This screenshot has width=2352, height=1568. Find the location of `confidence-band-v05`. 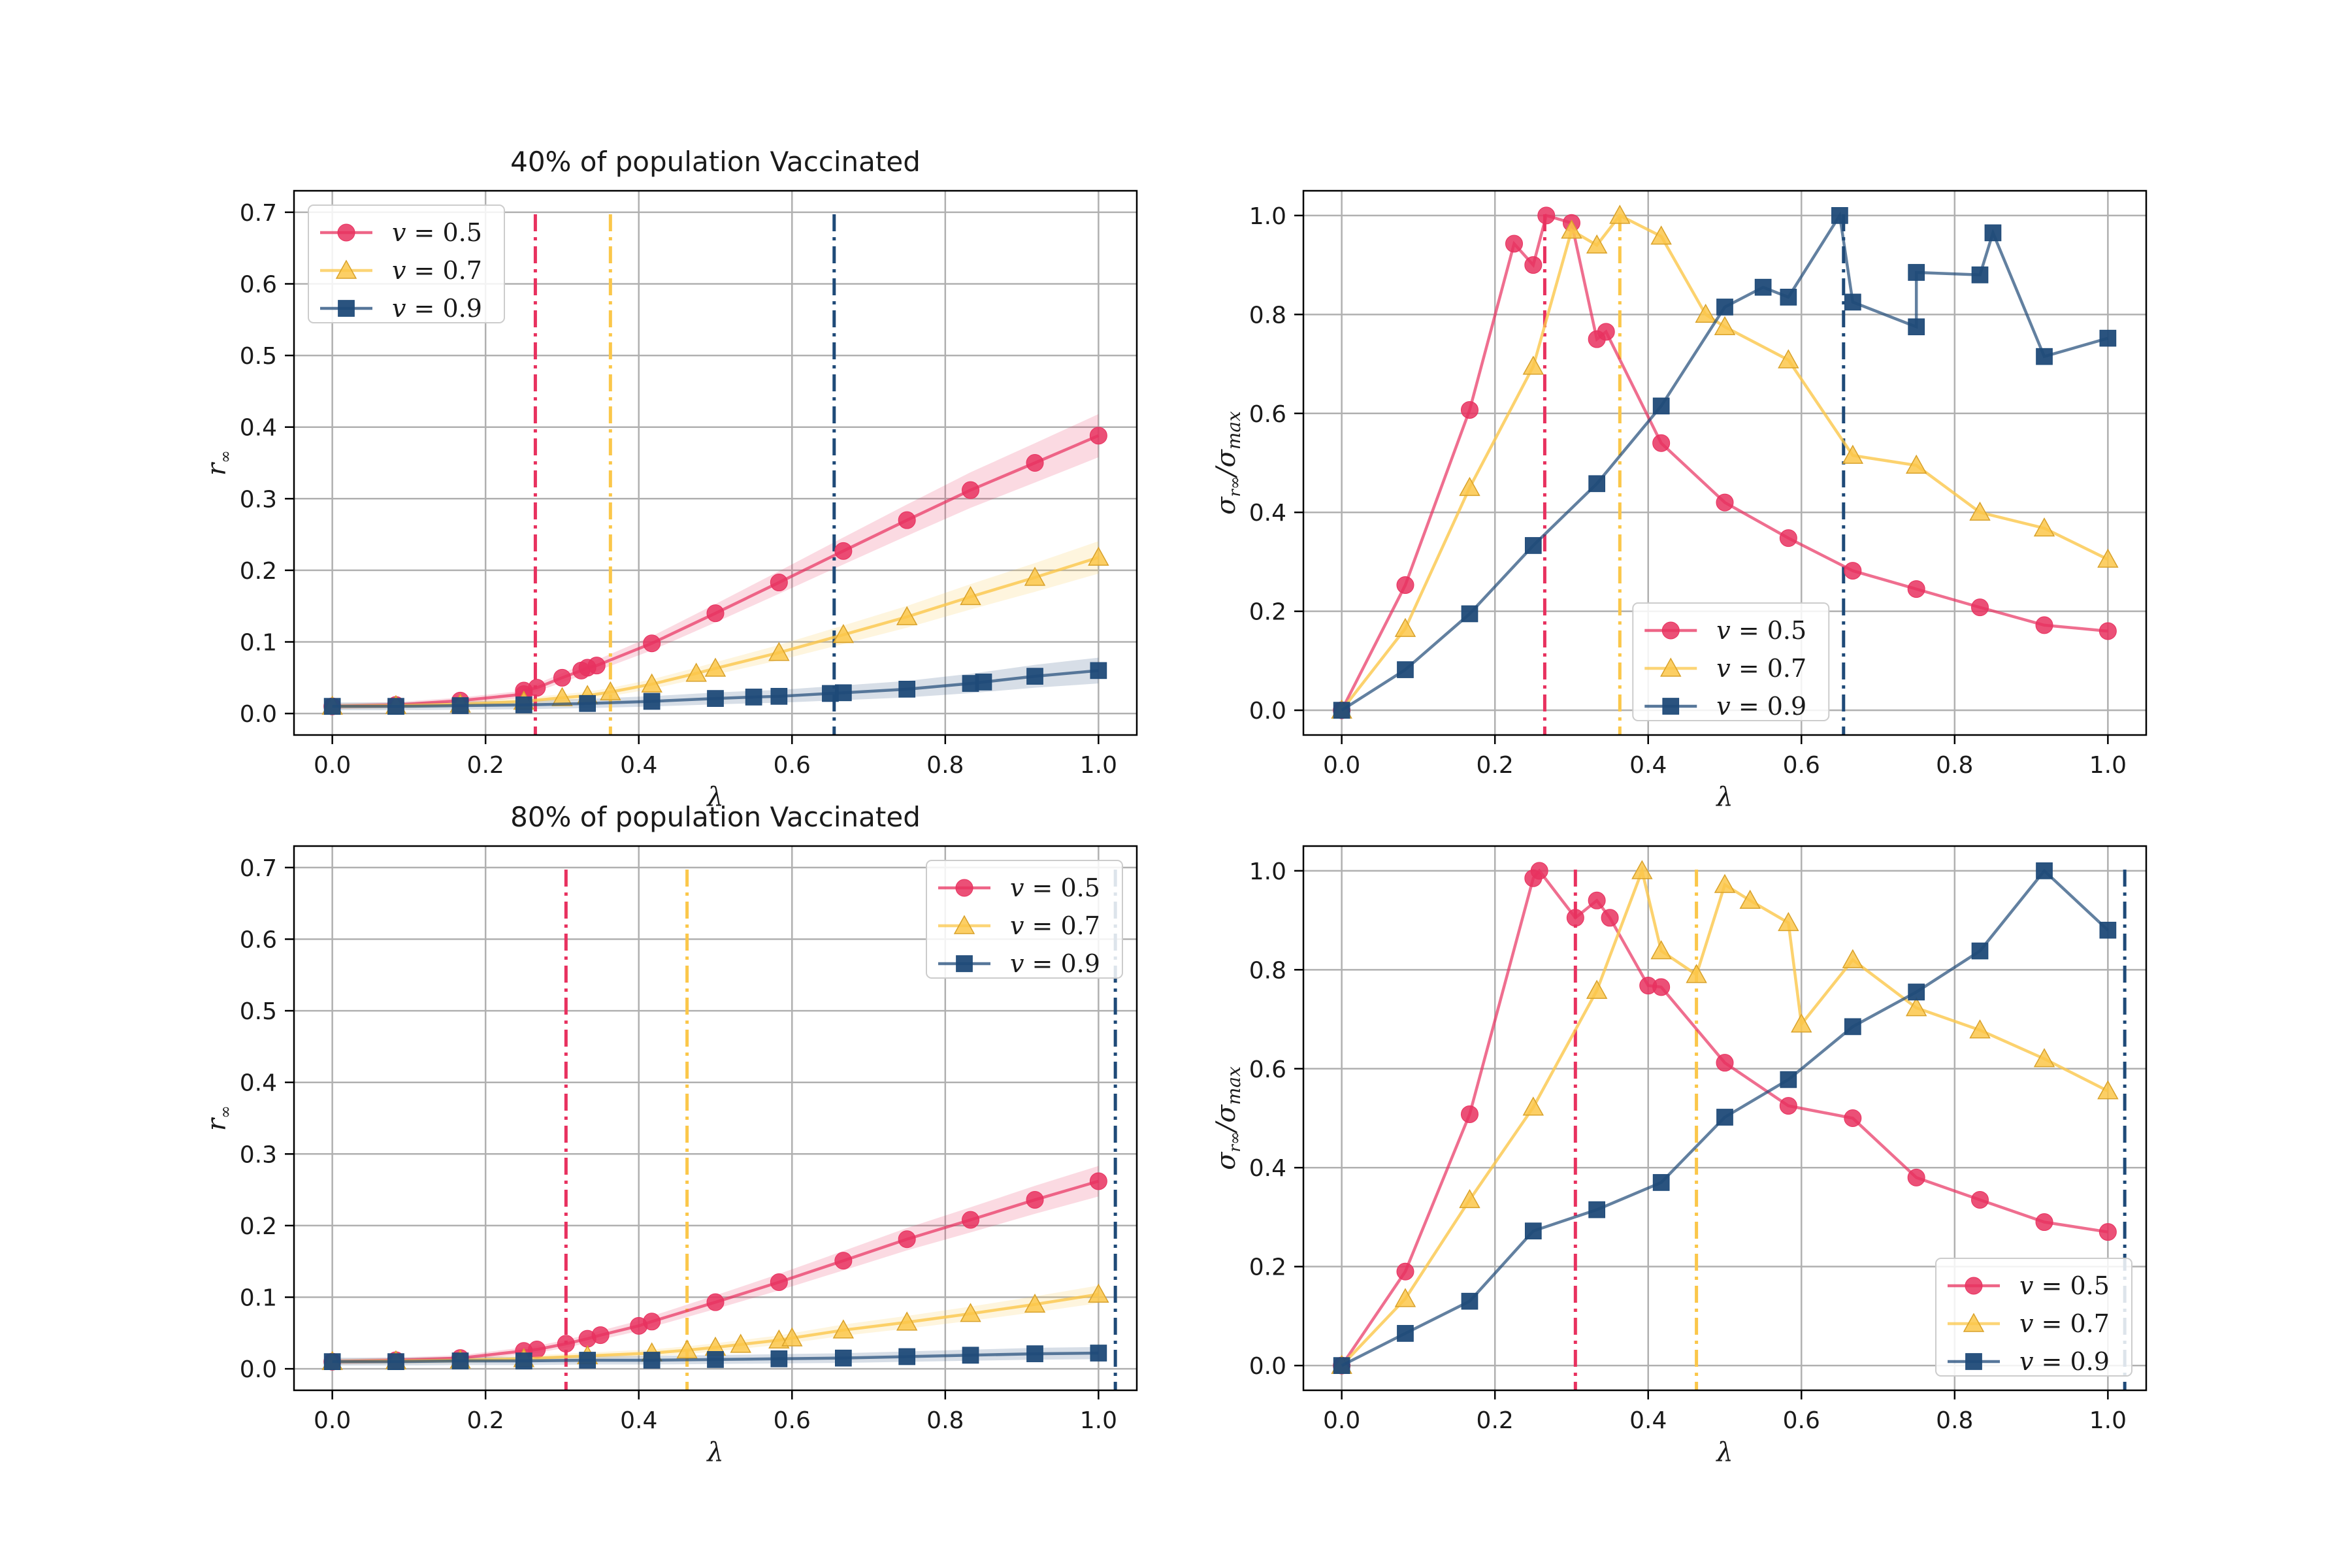

confidence-band-v05 is located at coordinates (715, 1265).